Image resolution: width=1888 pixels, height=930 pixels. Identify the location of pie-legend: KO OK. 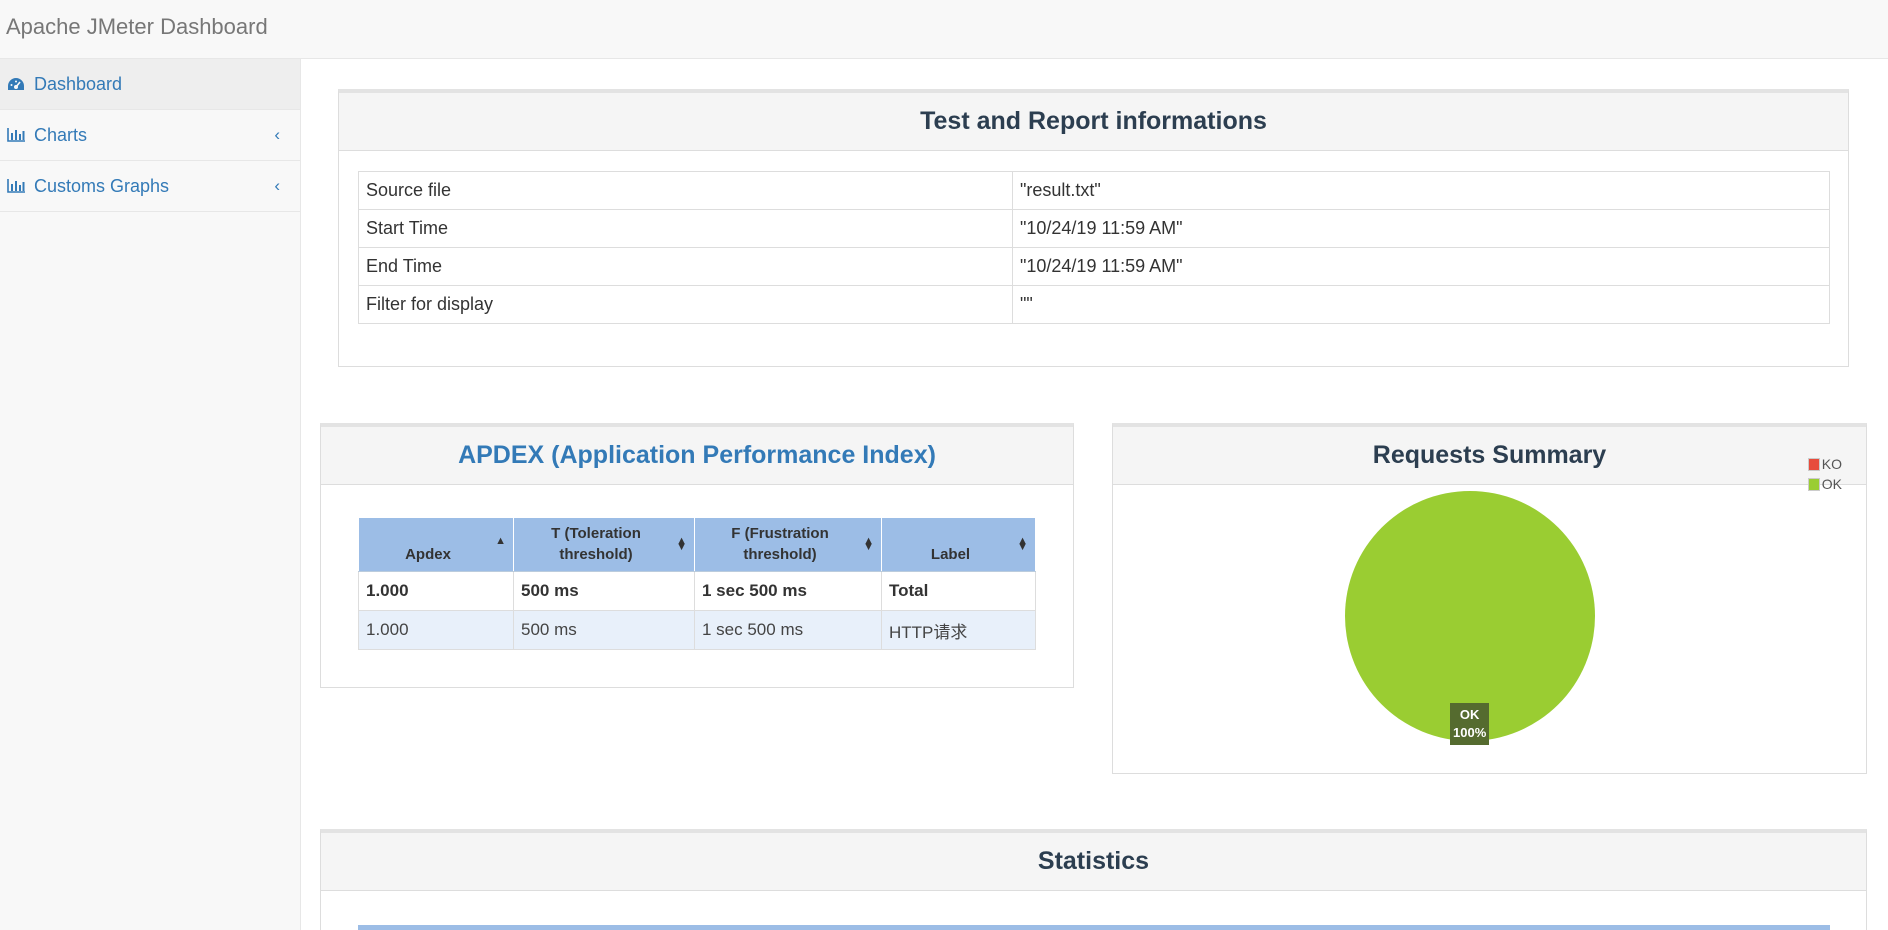
(1824, 474).